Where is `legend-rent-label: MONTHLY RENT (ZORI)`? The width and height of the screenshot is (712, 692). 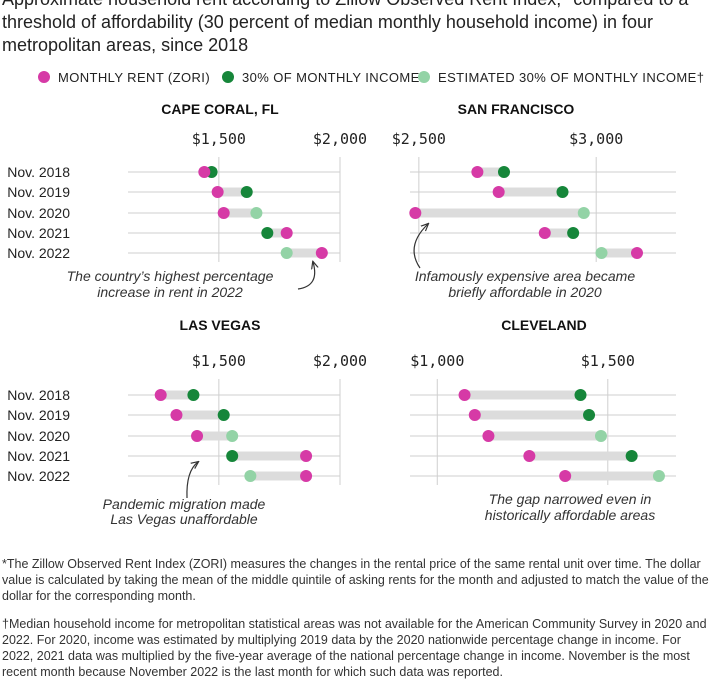 legend-rent-label: MONTHLY RENT (ZORI) is located at coordinates (134, 77).